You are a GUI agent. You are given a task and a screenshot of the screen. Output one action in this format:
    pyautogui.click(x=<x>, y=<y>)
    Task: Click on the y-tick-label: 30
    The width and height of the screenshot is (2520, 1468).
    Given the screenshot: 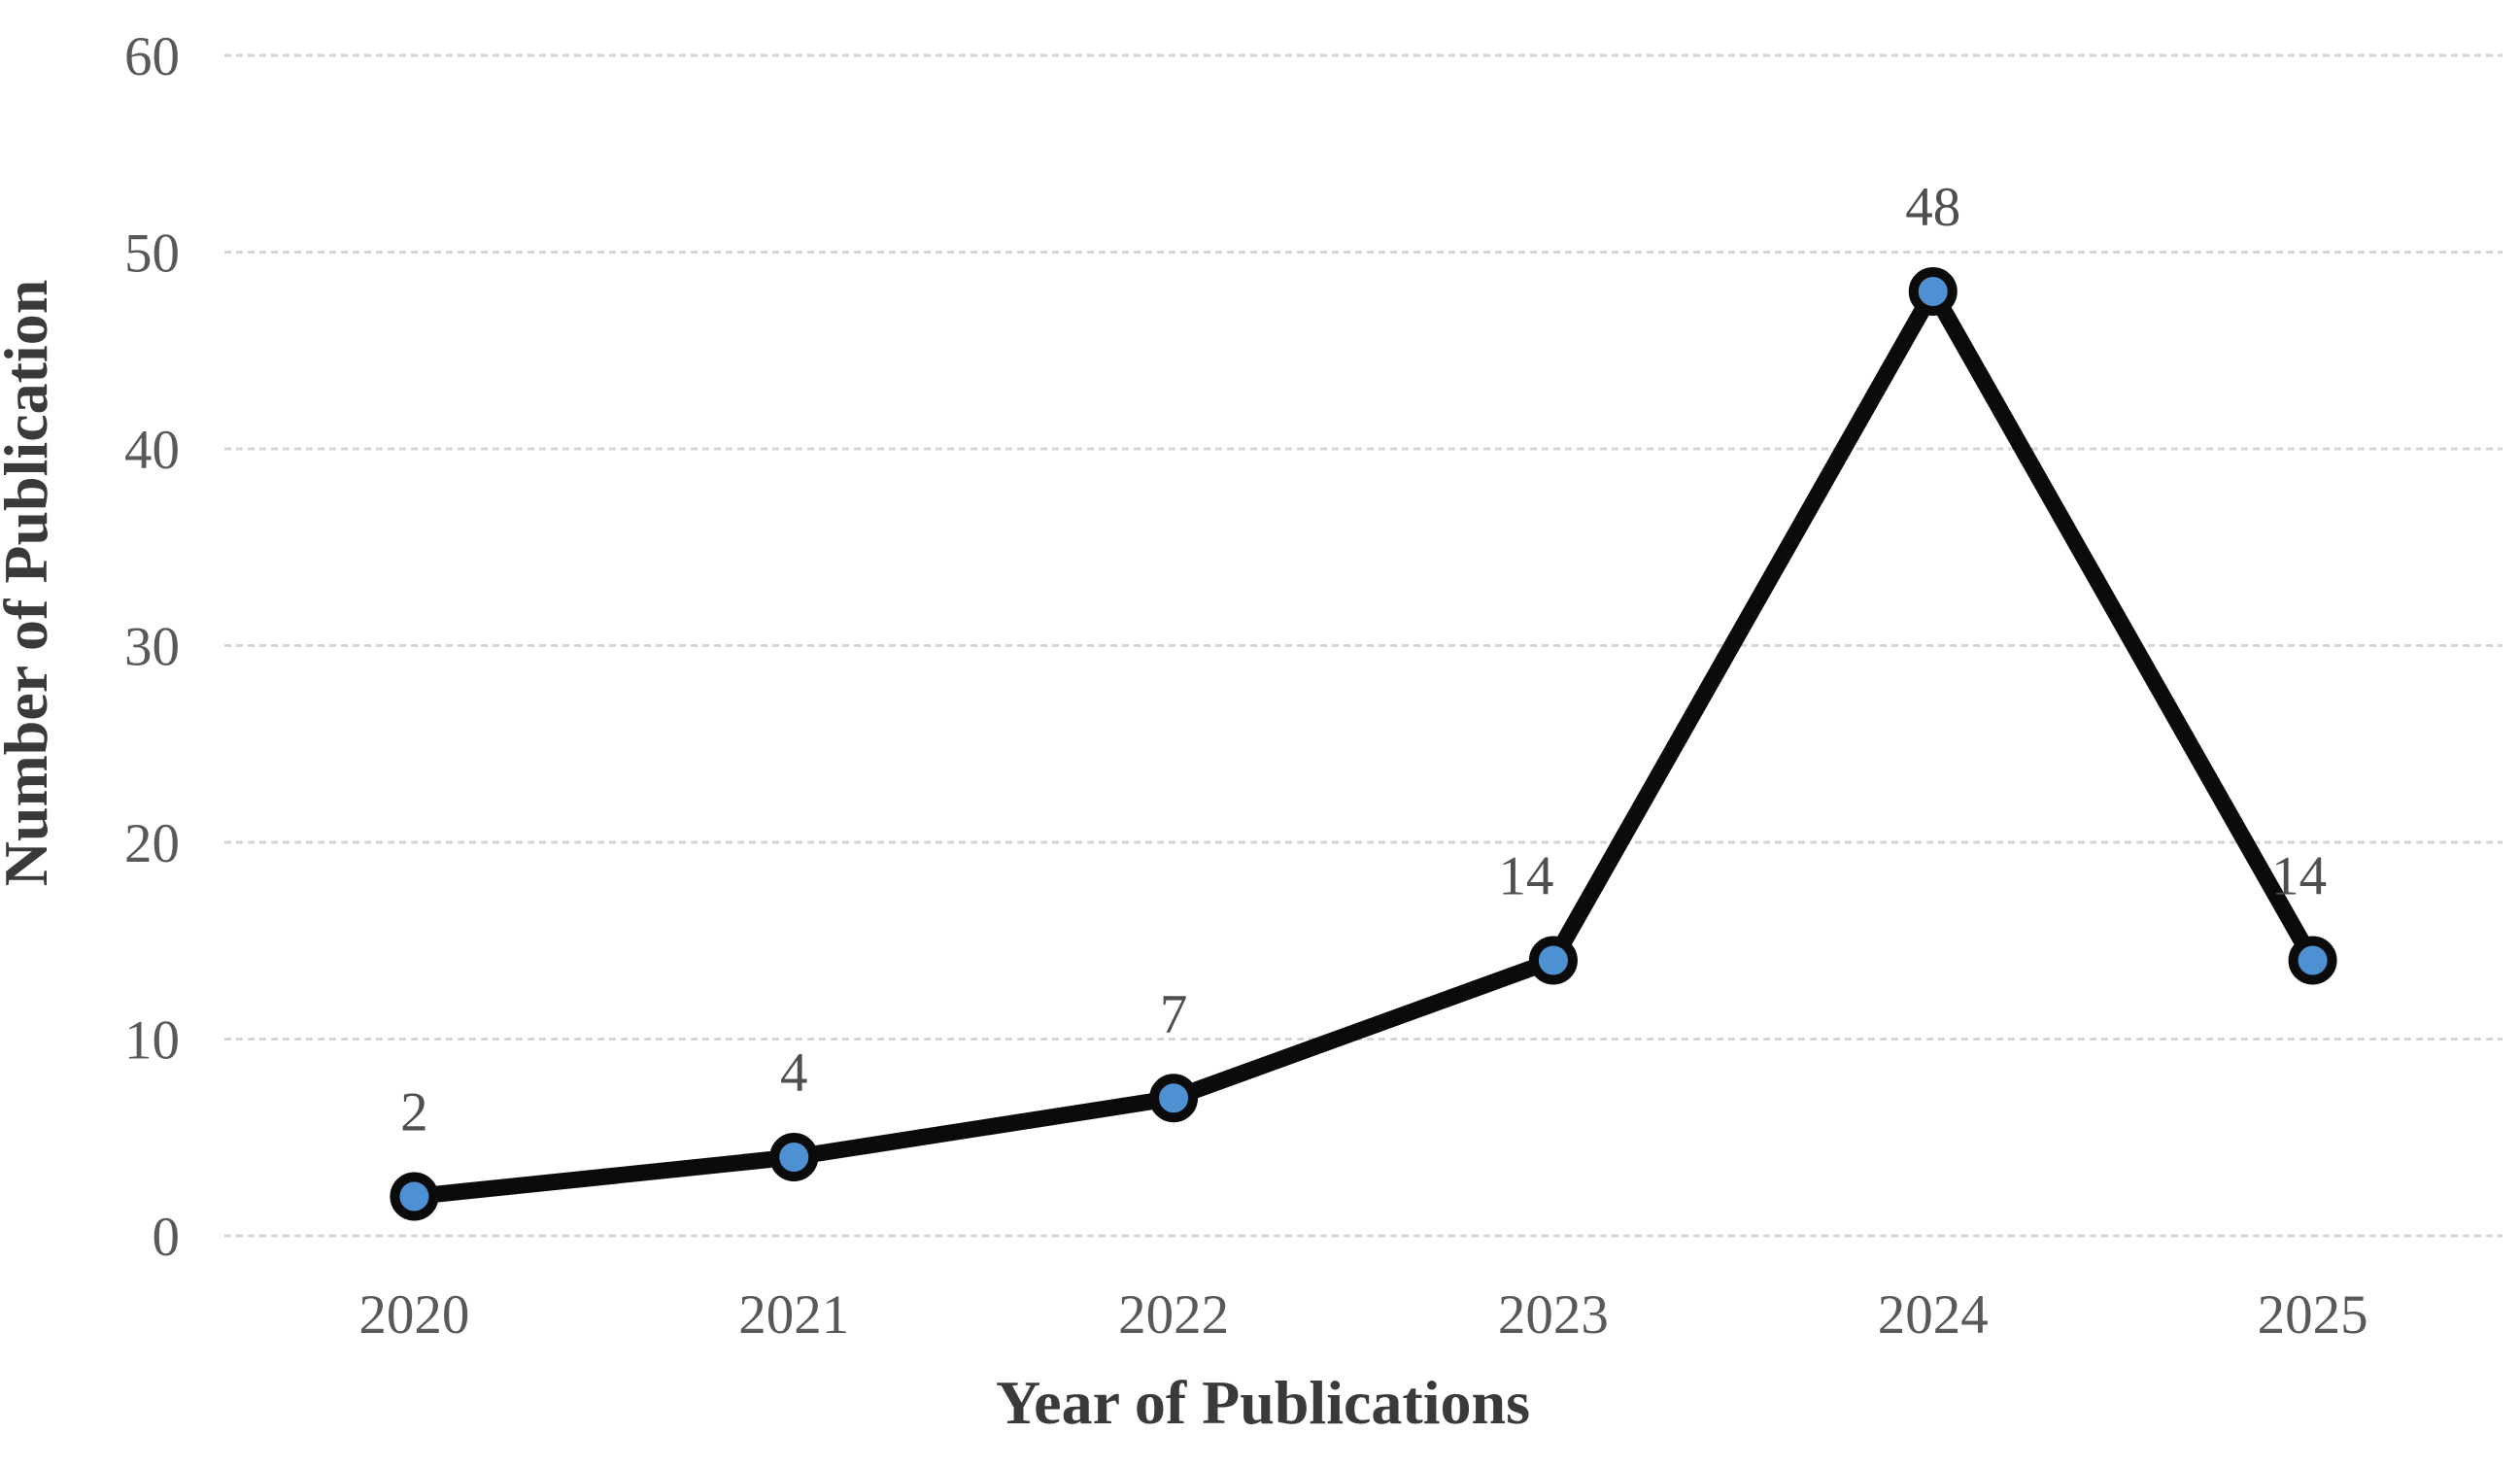 What is the action you would take?
    pyautogui.click(x=152, y=647)
    